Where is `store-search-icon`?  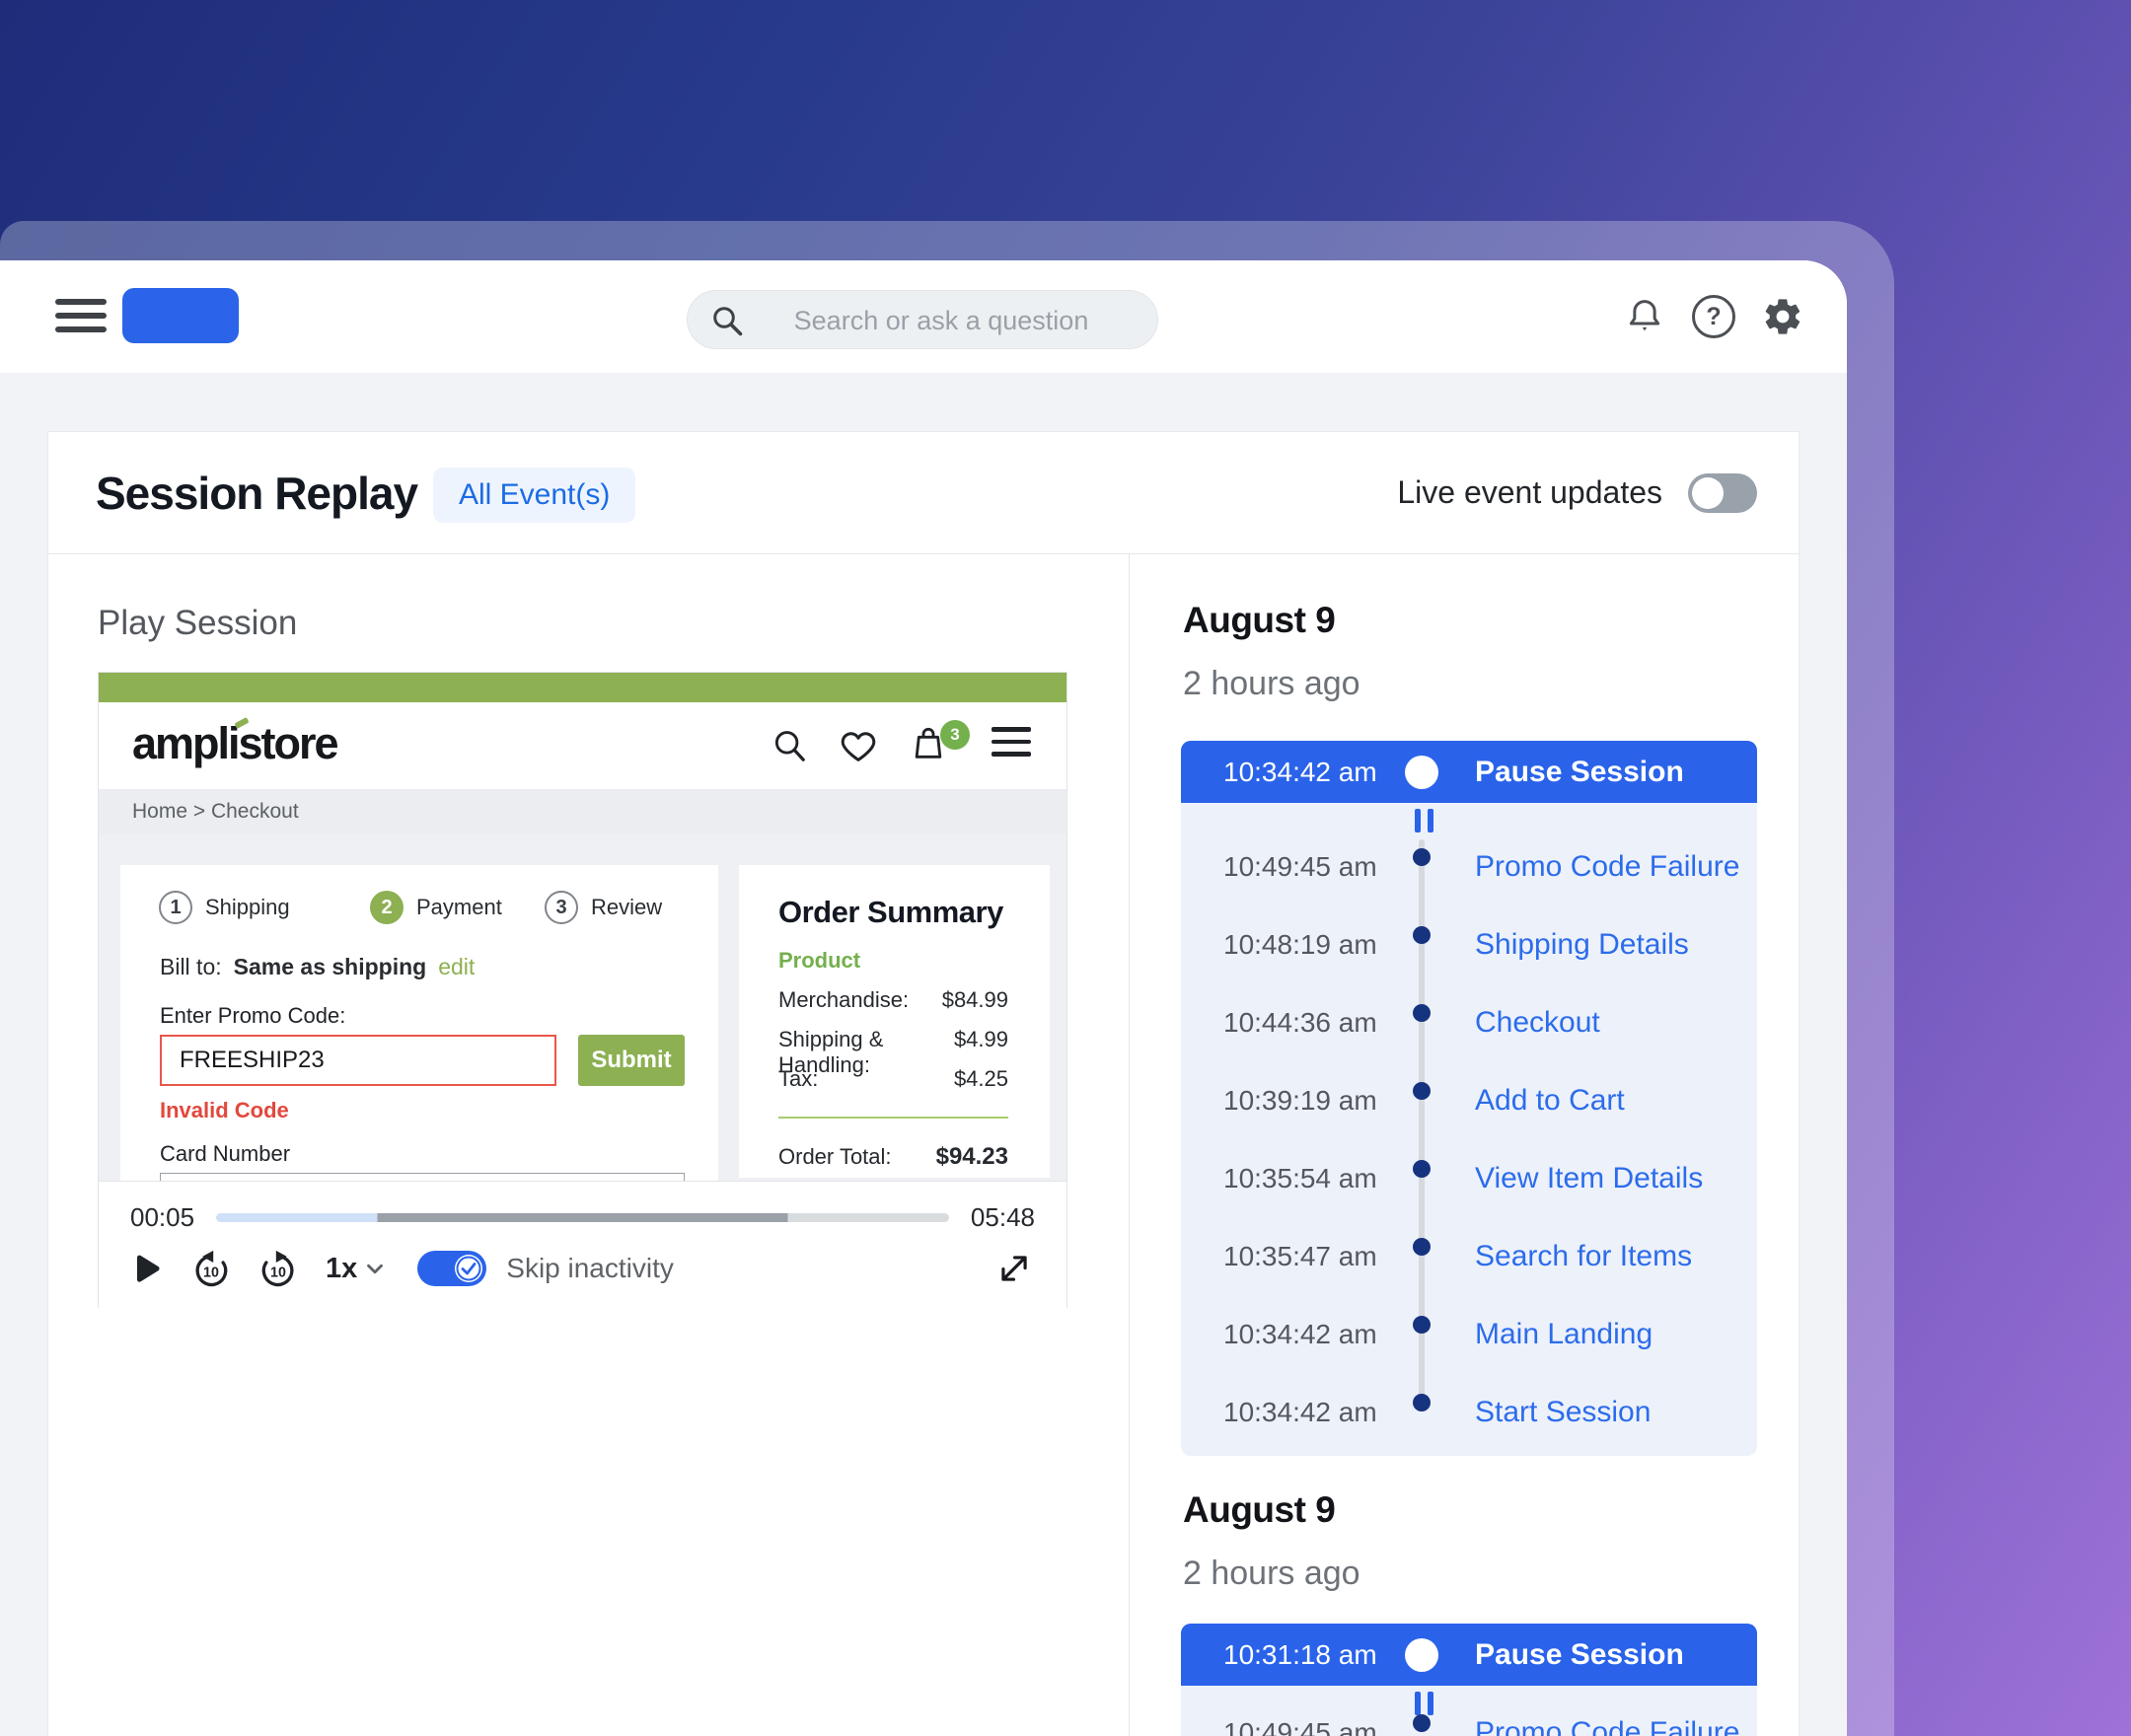
store-search-icon is located at coordinates (789, 746).